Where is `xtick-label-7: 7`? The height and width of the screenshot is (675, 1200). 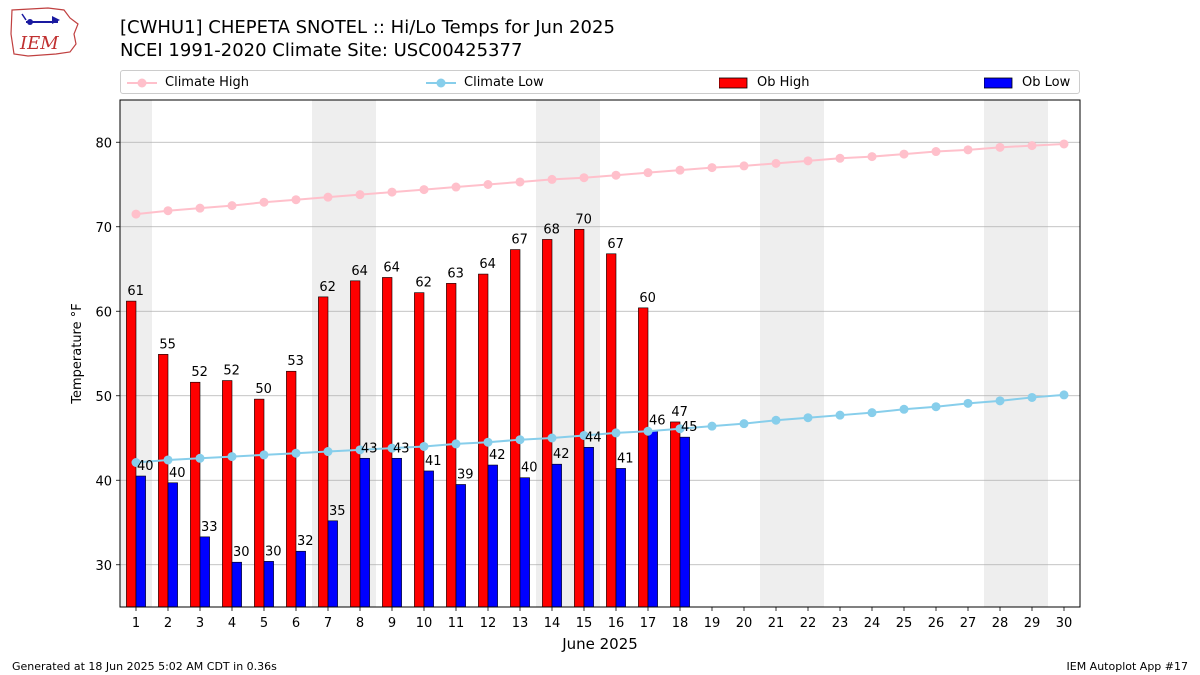
xtick-label-7: 7 is located at coordinates (328, 623).